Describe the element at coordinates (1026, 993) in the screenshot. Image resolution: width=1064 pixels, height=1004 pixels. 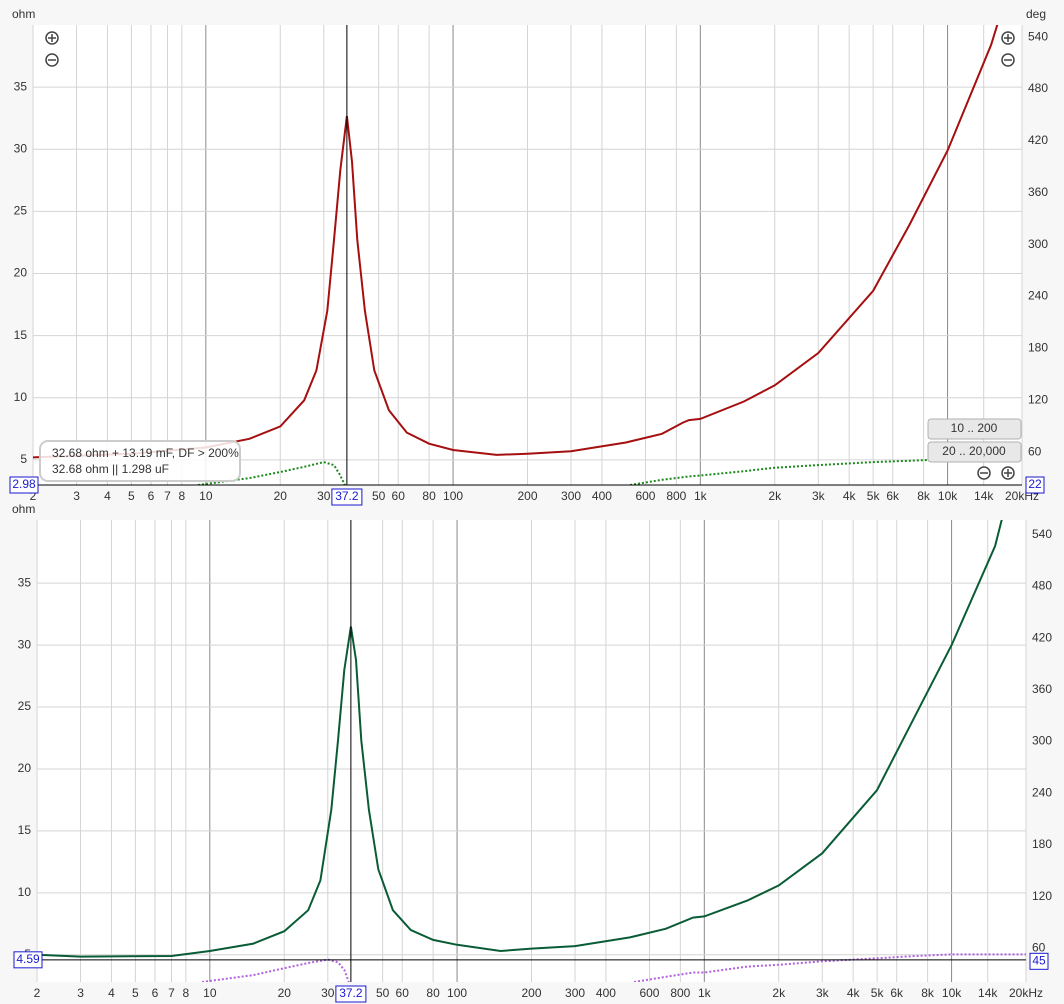
I see `x-tick-label: 20kHz` at that location.